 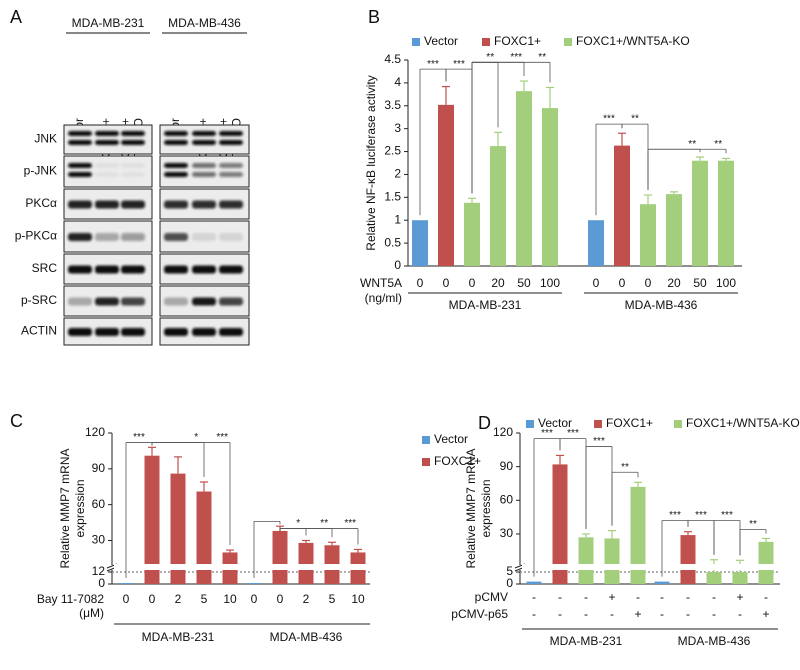 What do you see at coordinates (392, 105) in the screenshot?
I see `y-tick-label: 3.5` at bounding box center [392, 105].